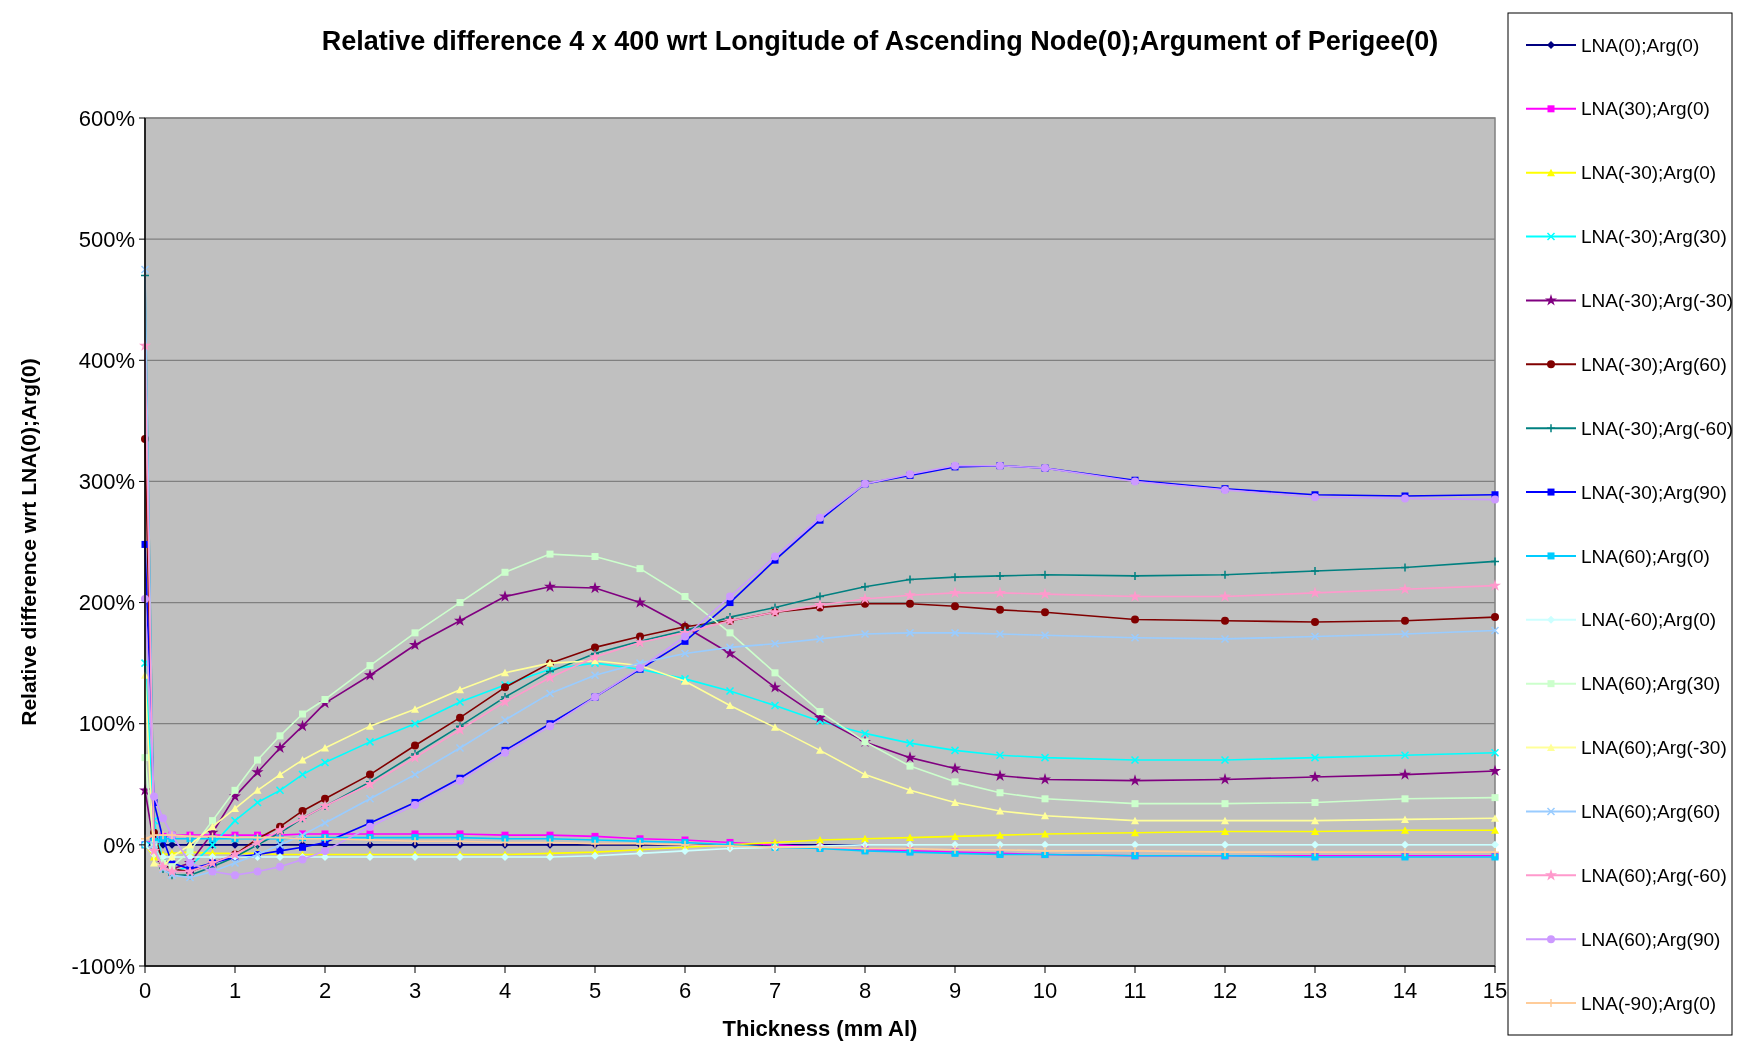 The height and width of the screenshot is (1050, 1744). What do you see at coordinates (28, 542) in the screenshot?
I see `y-axis-title: Relative difference wrt LNA(0);Arg(0)` at bounding box center [28, 542].